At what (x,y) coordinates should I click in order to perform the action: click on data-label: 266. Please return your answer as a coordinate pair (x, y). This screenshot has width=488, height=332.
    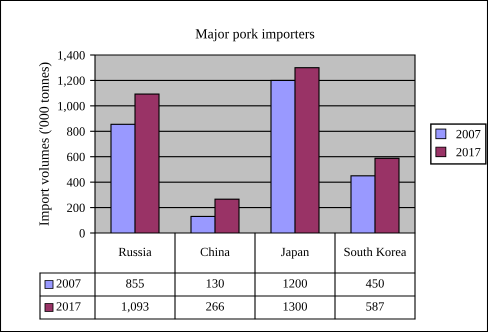
    Looking at the image, I should click on (215, 306).